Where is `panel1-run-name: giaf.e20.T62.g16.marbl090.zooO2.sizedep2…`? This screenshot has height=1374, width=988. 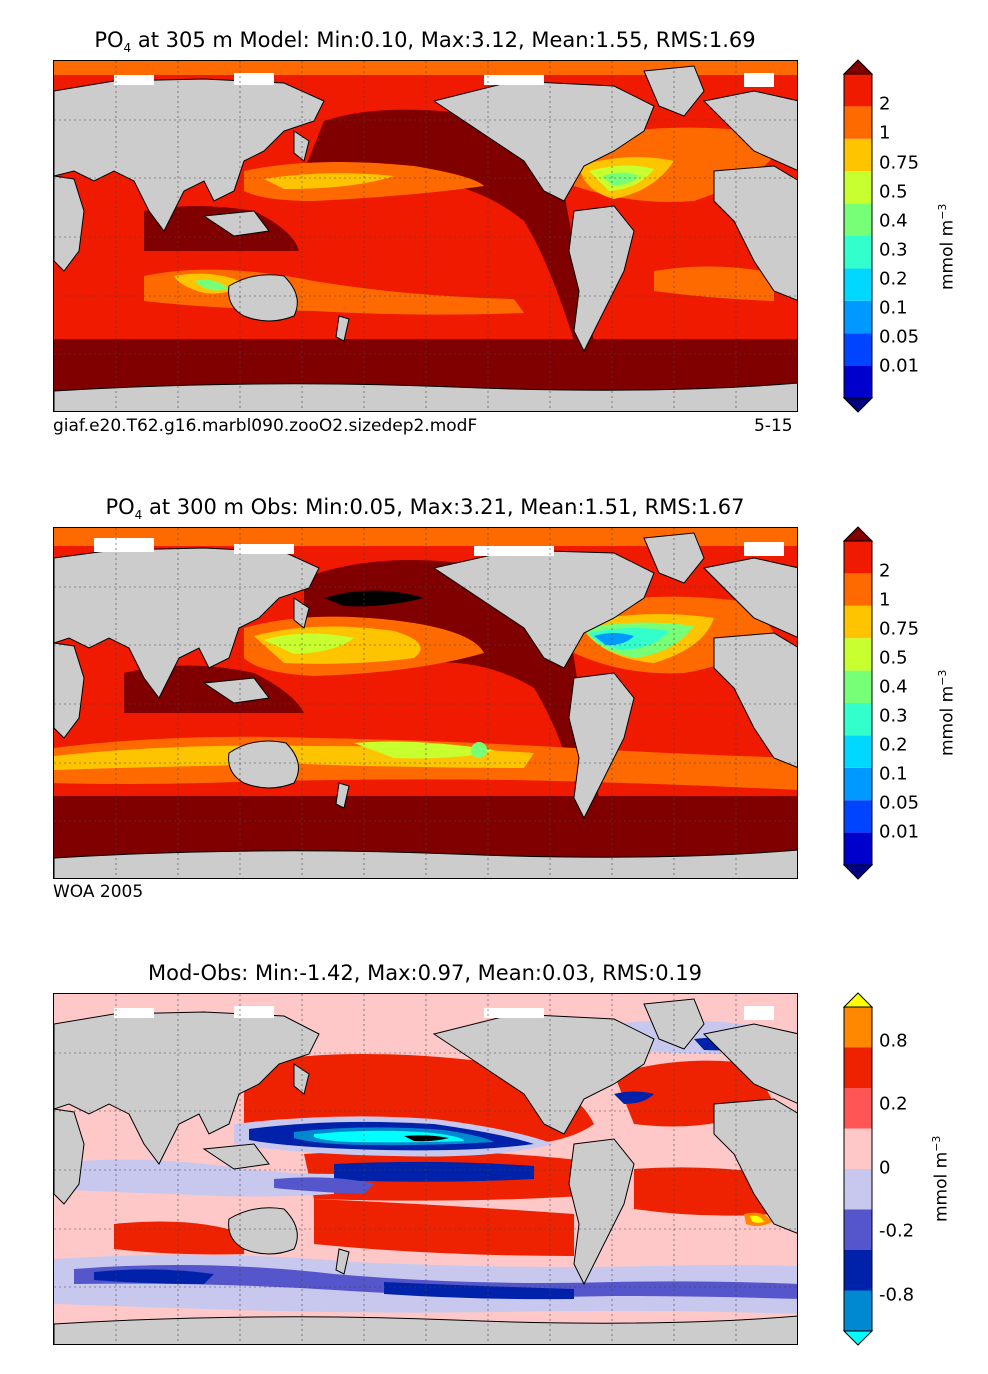
panel1-run-name: giaf.e20.T62.g16.marbl090.zooO2.sizedep2… is located at coordinates (265, 426).